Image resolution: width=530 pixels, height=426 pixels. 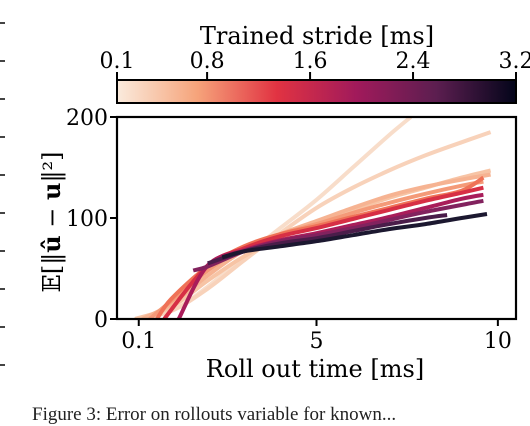 What do you see at coordinates (5, 209) in the screenshot?
I see `left-edge-marks` at bounding box center [5, 209].